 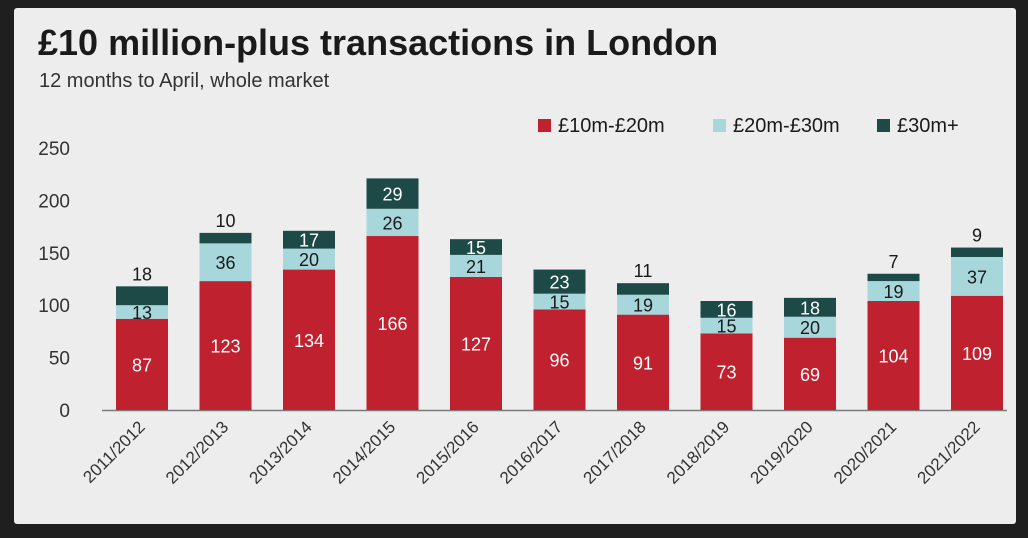 I want to click on x-tick-label: 2011/2012, so click(x=113, y=451).